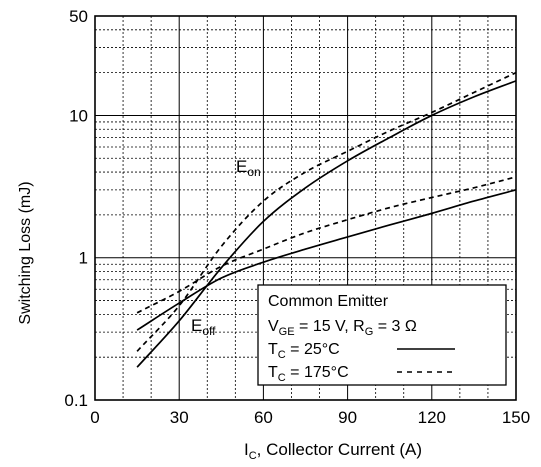  I want to click on x-tick-label: 90, so click(347, 417).